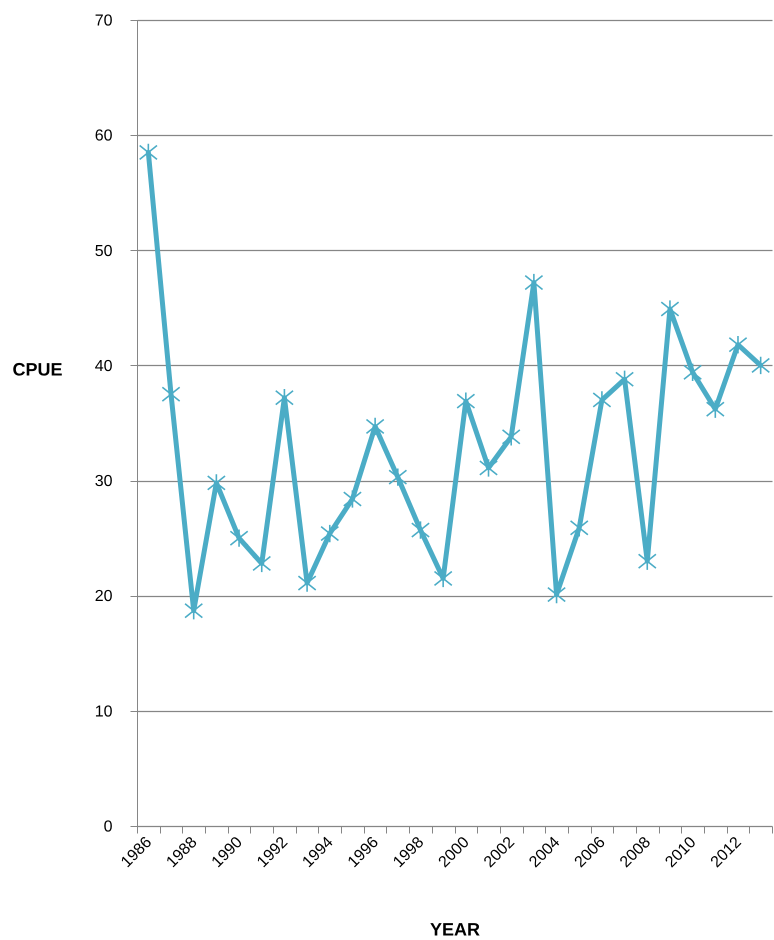 The height and width of the screenshot is (940, 774). What do you see at coordinates (103, 136) in the screenshot?
I see `y-tick-label: 60` at bounding box center [103, 136].